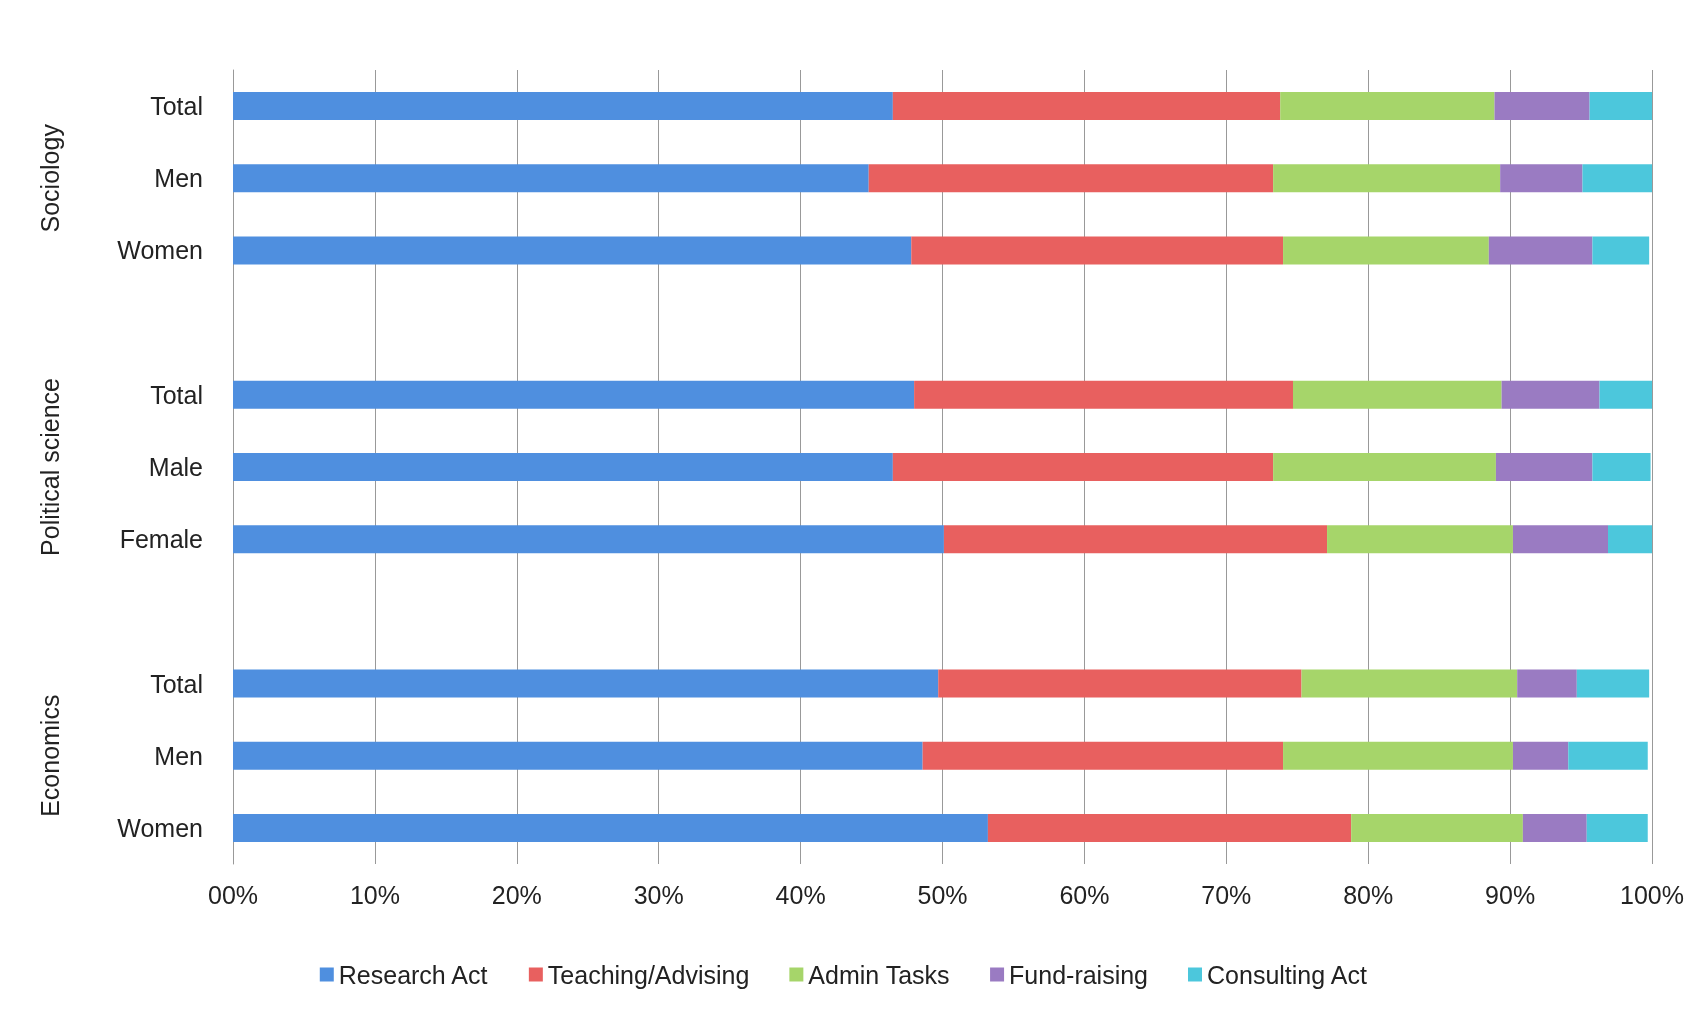 The width and height of the screenshot is (1688, 1014). What do you see at coordinates (648, 974) in the screenshot?
I see `legend-label: Teaching/Advising` at bounding box center [648, 974].